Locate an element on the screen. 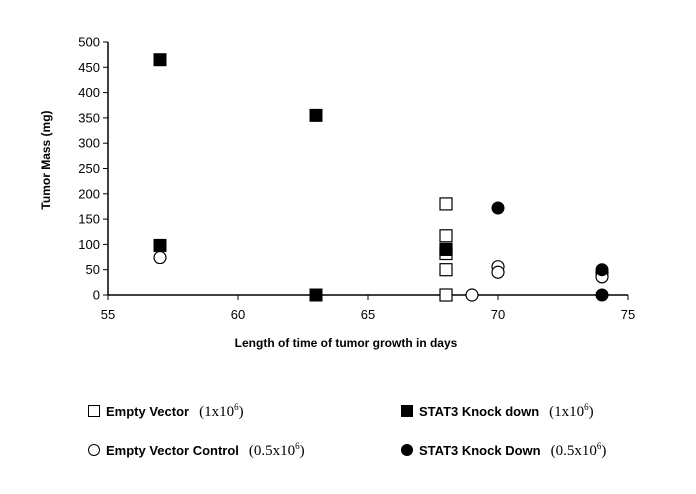 The image size is (696, 494). legend-item-stat3-knock-down-half: STAT3 Knock Down (0.5x10⁶) is located at coordinates (503, 450).